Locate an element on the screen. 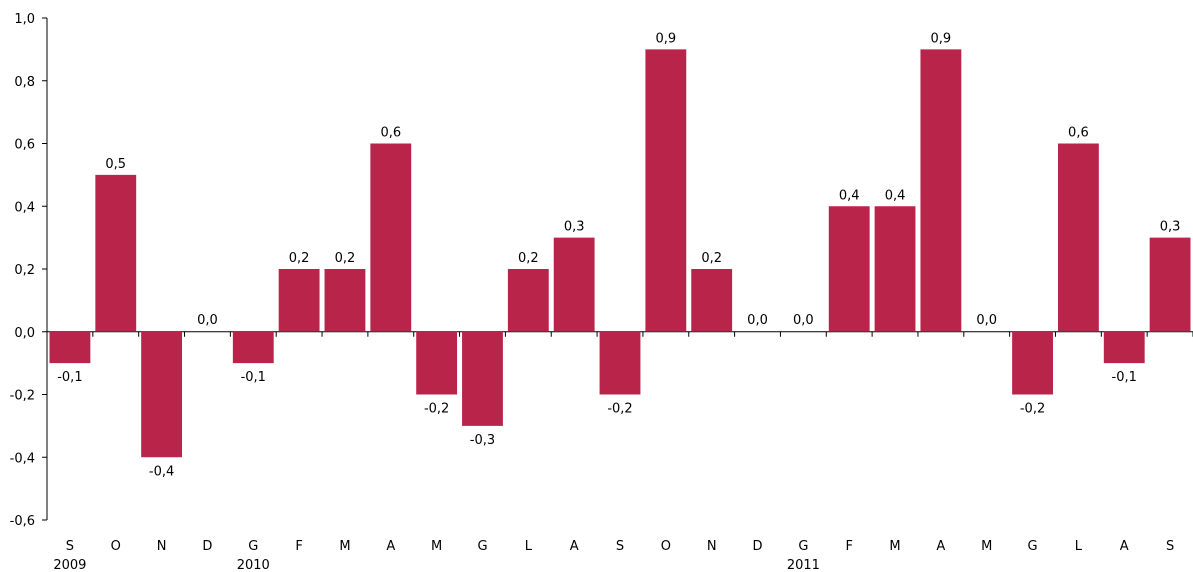 Image resolution: width=1193 pixels, height=572 pixels. y-tick-label: 0,8 is located at coordinates (24, 82).